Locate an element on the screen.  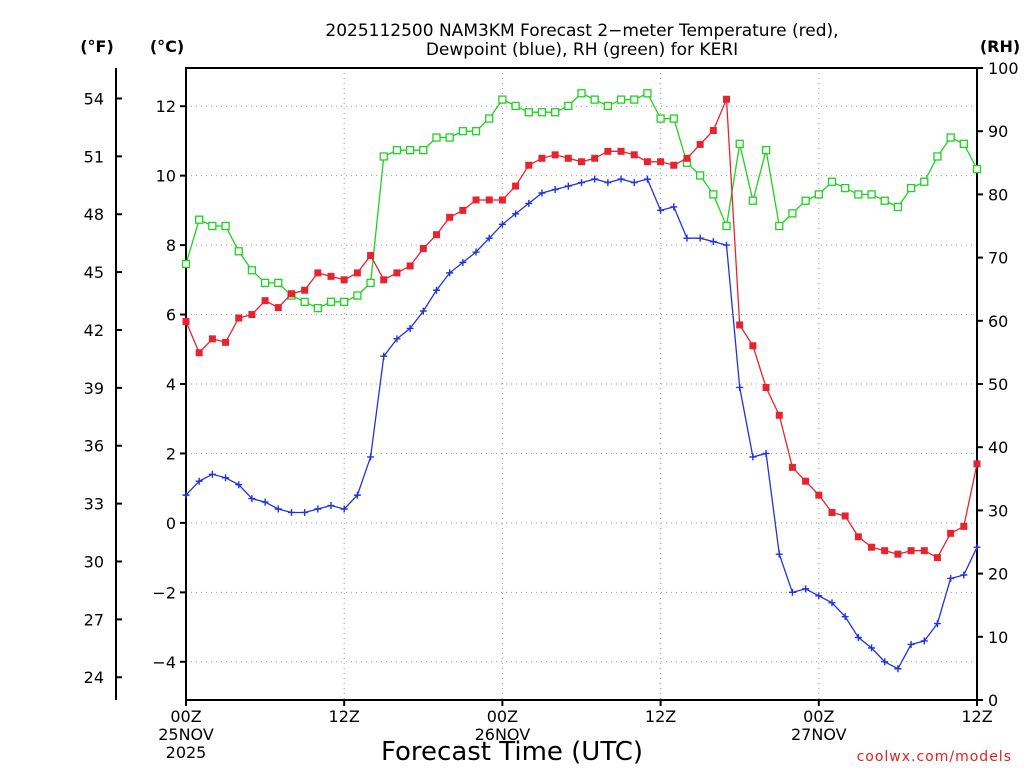
x-axis-label: Forecast Time (UTC) is located at coordinates (512, 752).